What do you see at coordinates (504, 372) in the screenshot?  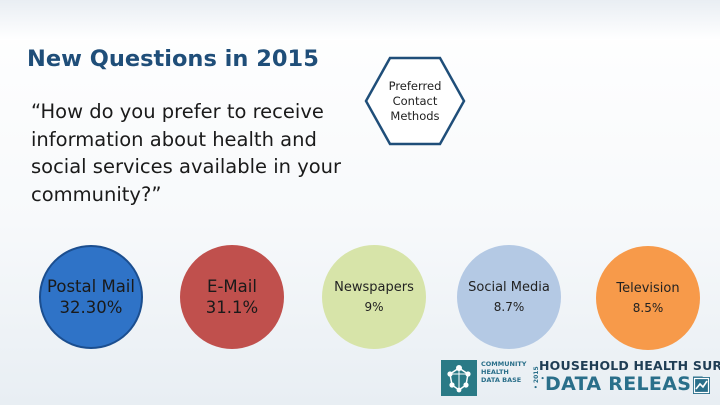 I see `logo-org-name: COMMUNITY HEALTH DATA BASE` at bounding box center [504, 372].